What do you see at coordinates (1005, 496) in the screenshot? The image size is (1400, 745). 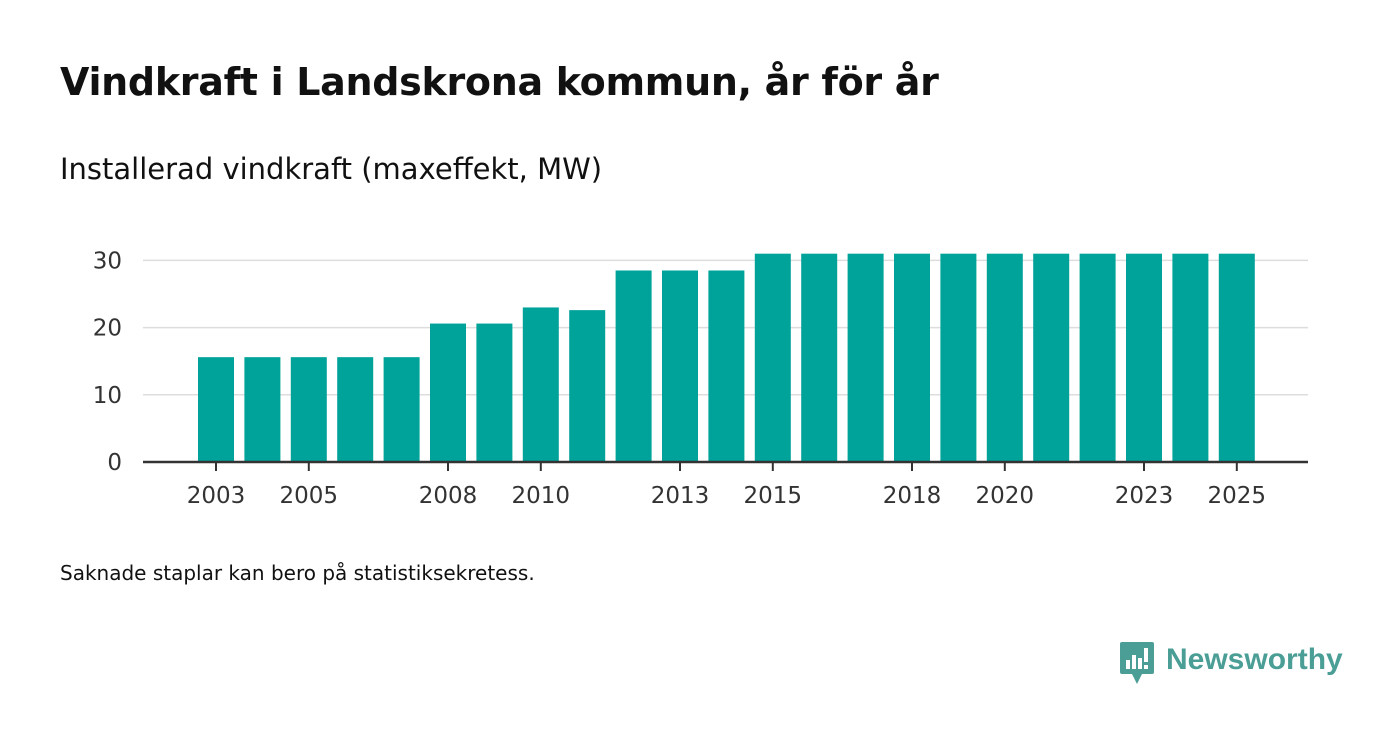 I see `x-tick-label-2020: 2020` at bounding box center [1005, 496].